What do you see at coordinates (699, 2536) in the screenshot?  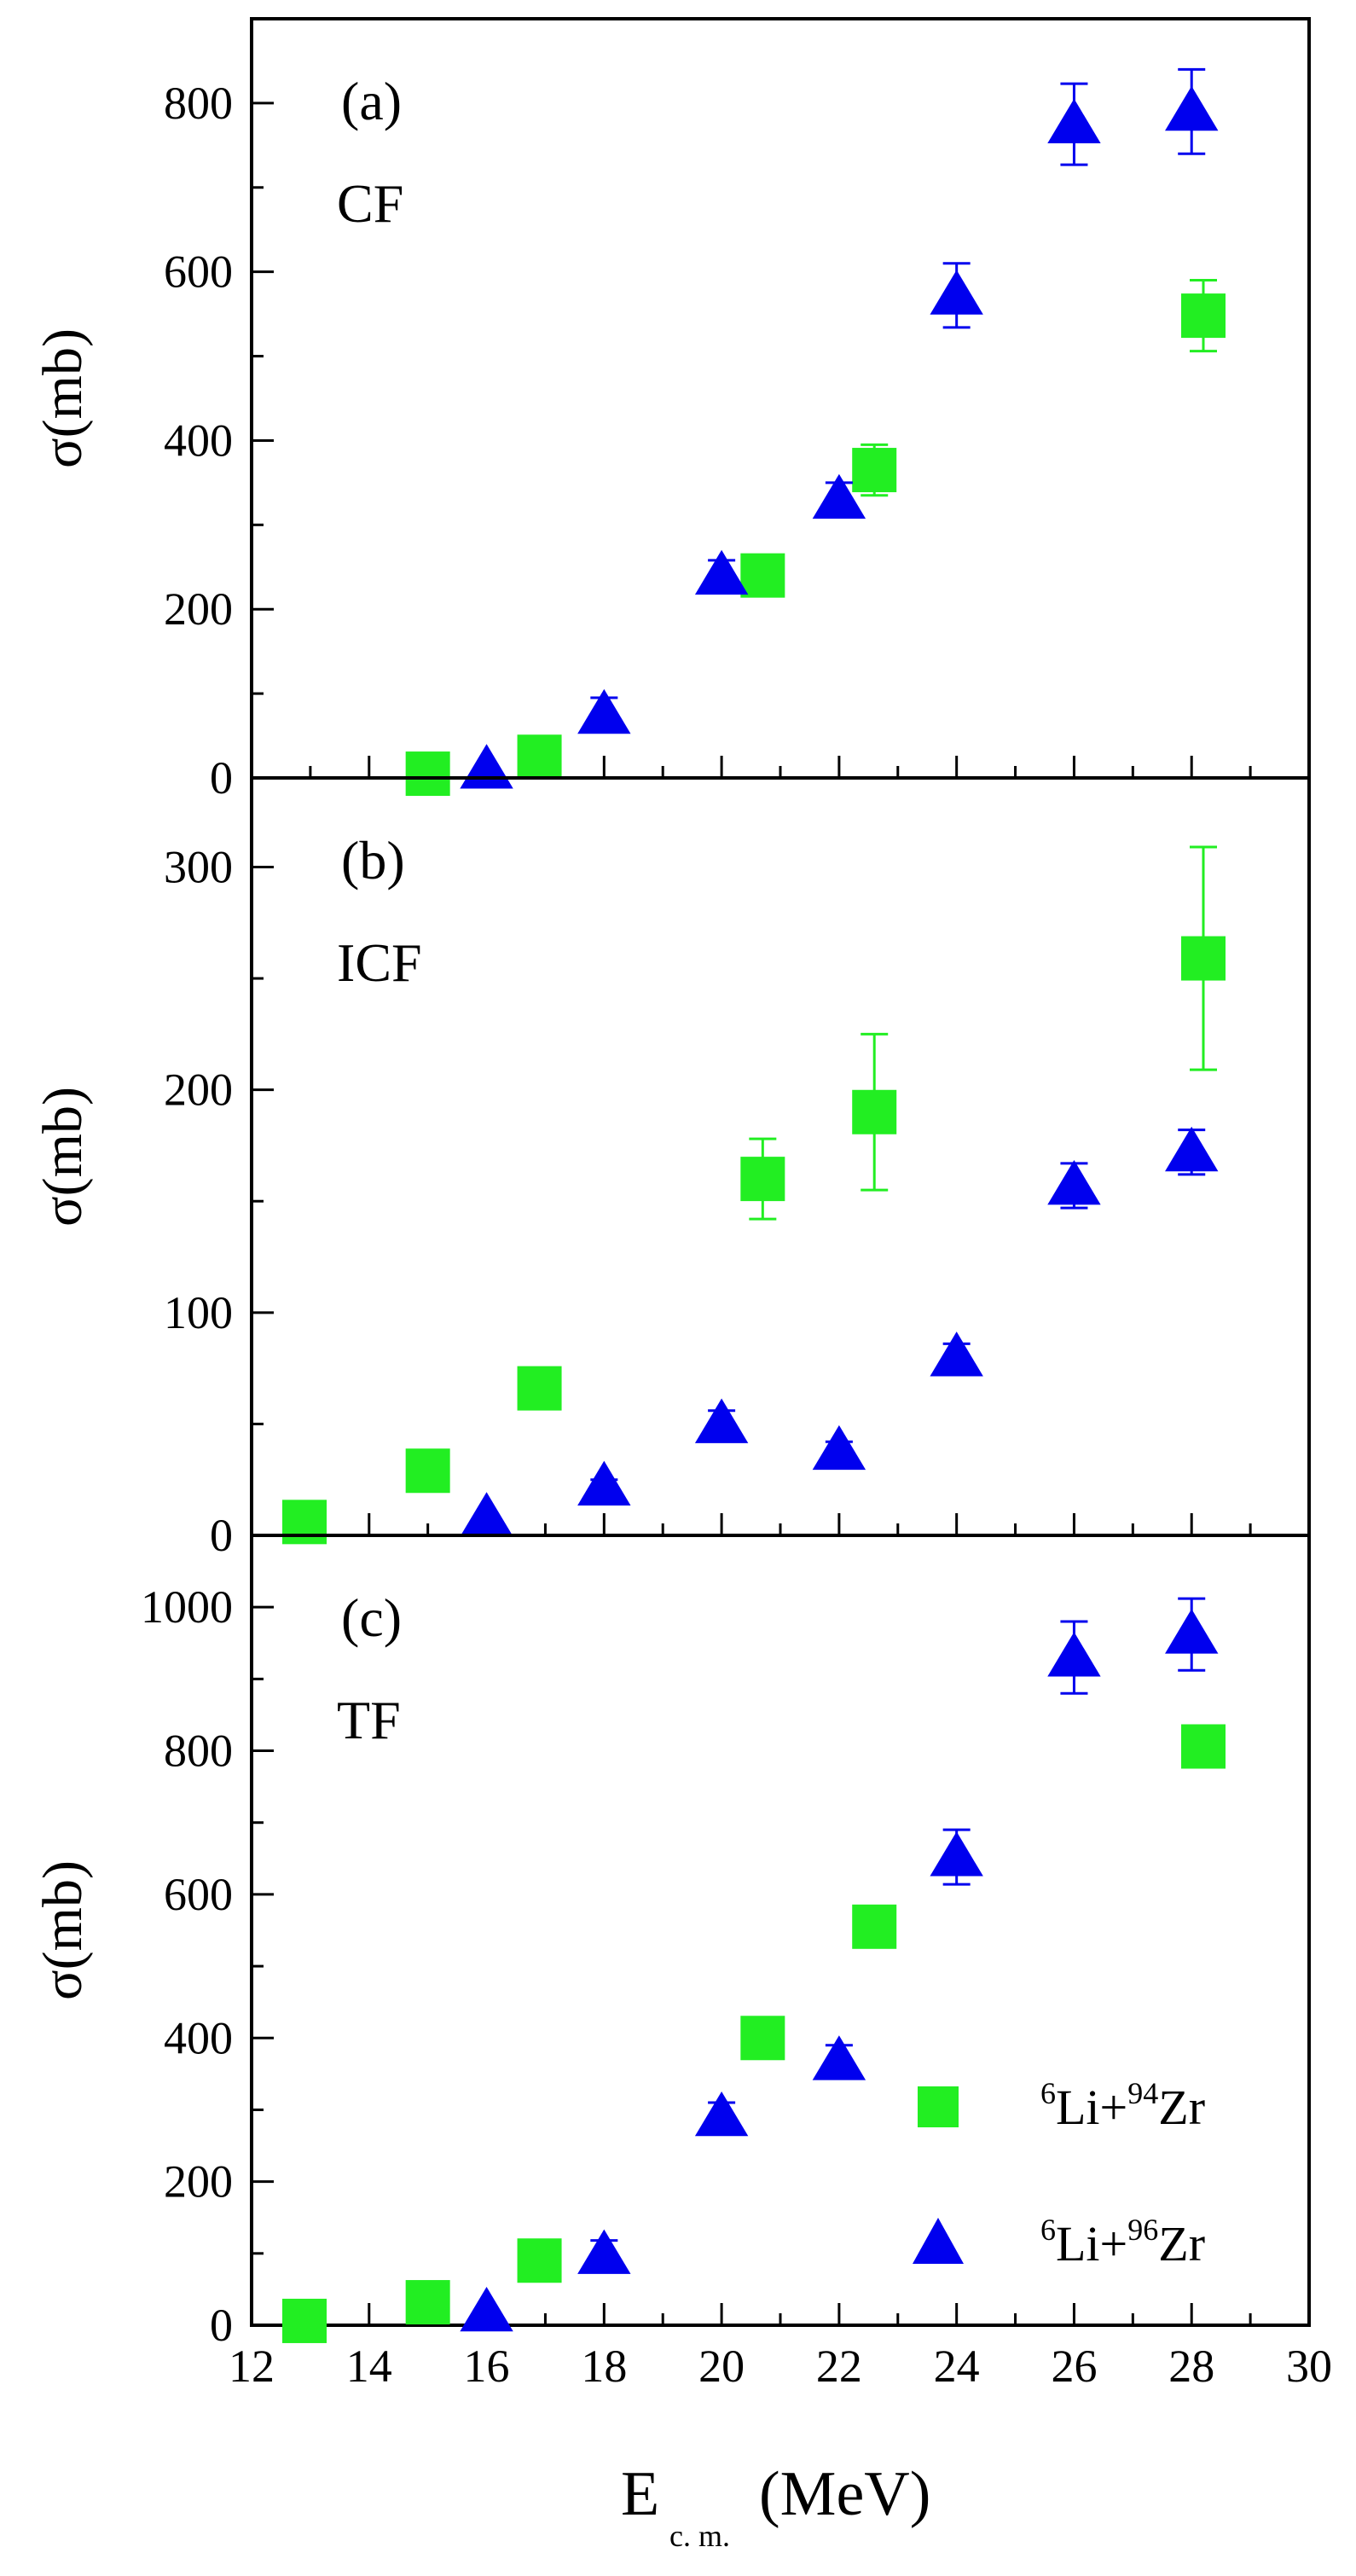 I see `x-axis-label-subscript: c. m.` at bounding box center [699, 2536].